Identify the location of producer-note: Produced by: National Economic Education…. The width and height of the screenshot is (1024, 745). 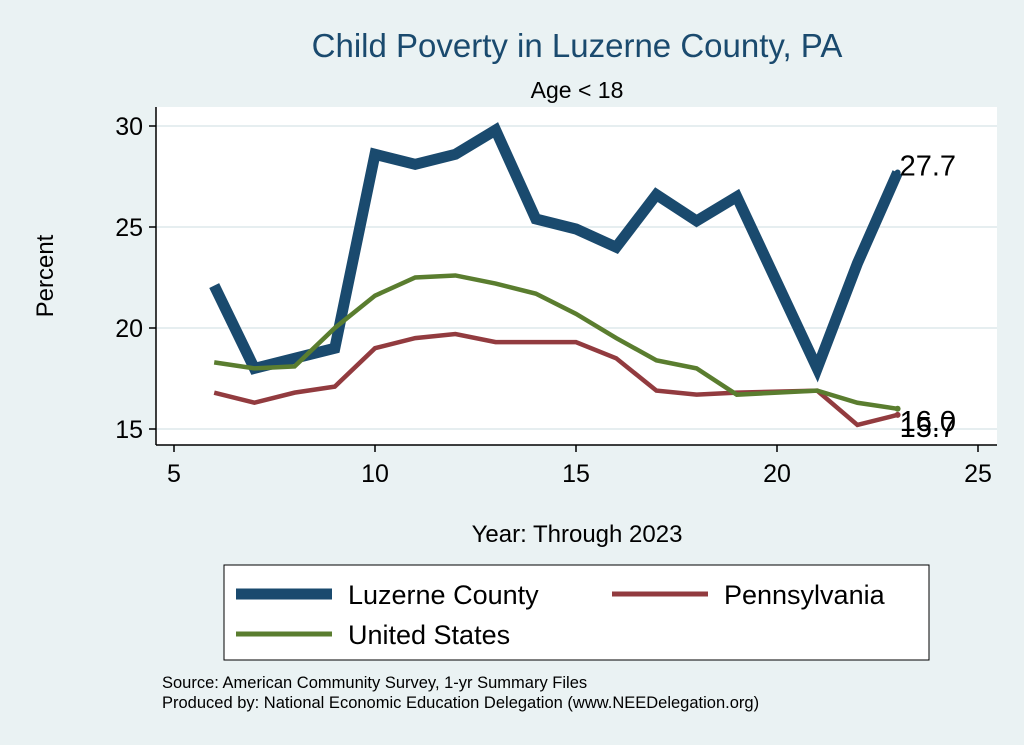
(460, 703).